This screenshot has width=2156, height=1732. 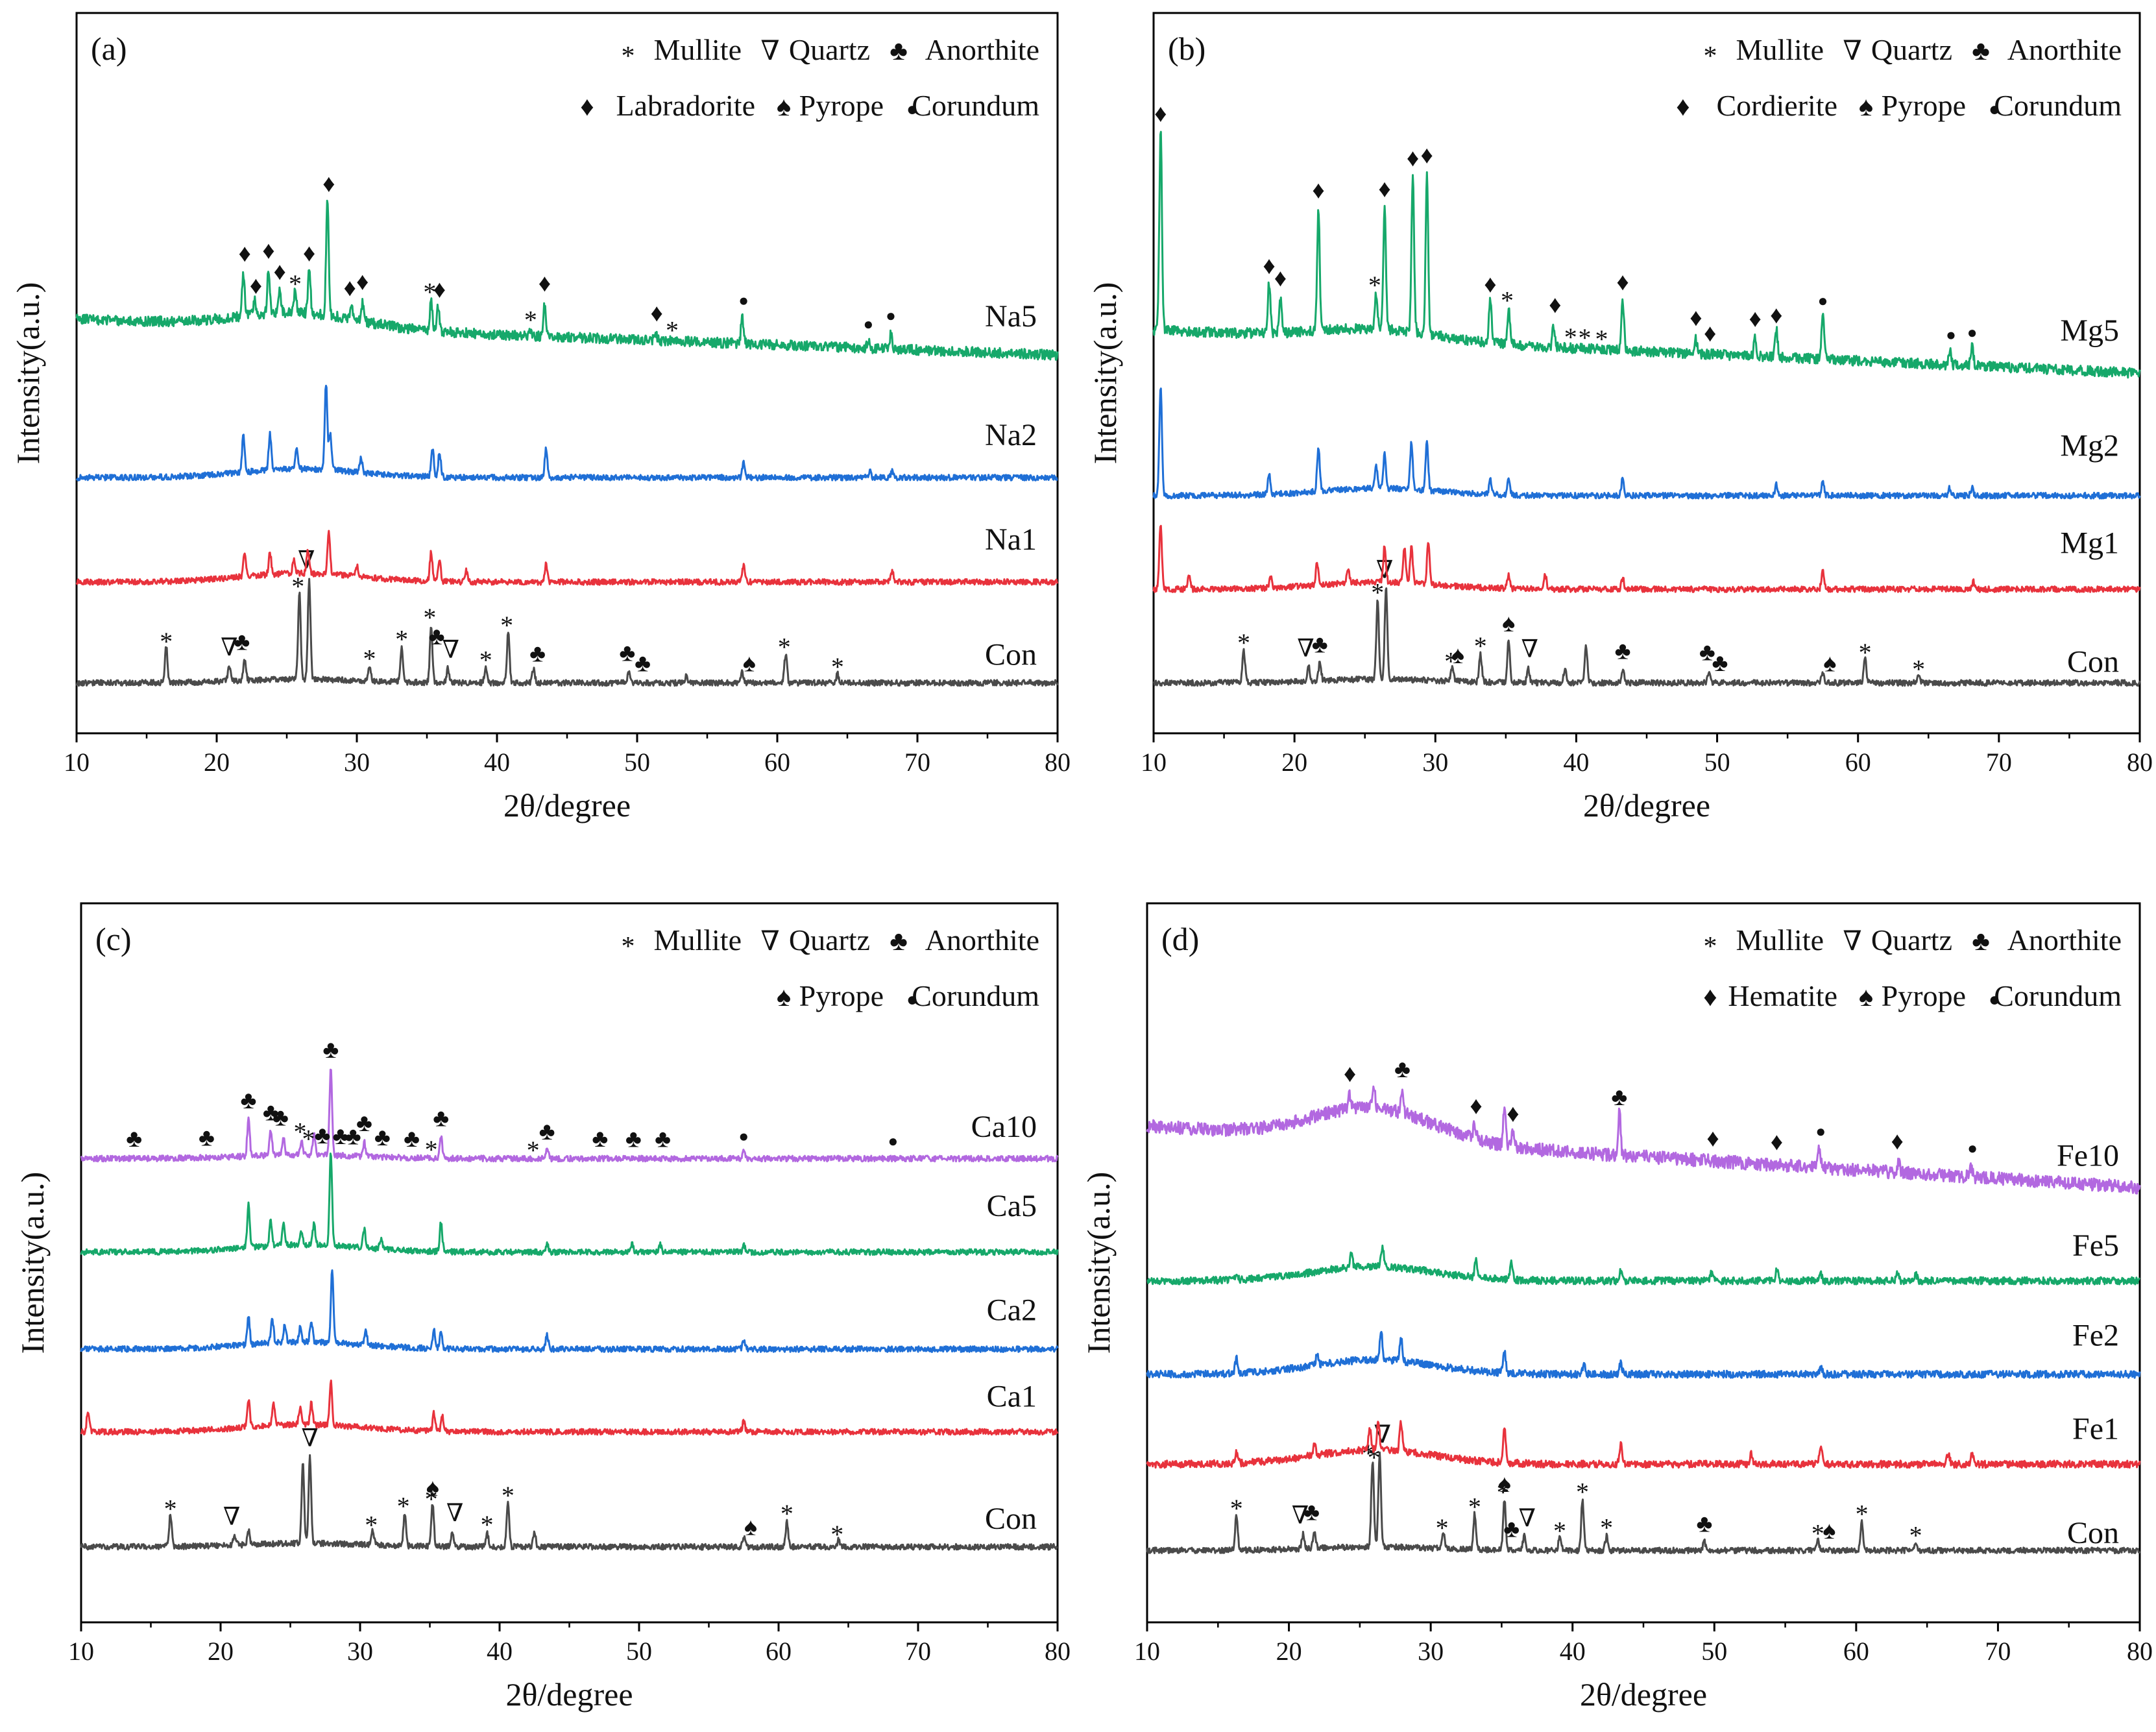 I want to click on legend-symbol: ♠, so click(x=1866, y=997).